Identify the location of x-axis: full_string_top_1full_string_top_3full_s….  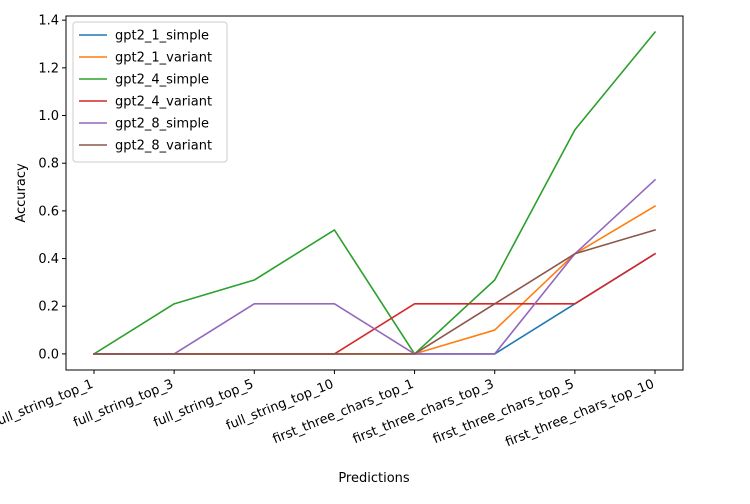
(328, 410).